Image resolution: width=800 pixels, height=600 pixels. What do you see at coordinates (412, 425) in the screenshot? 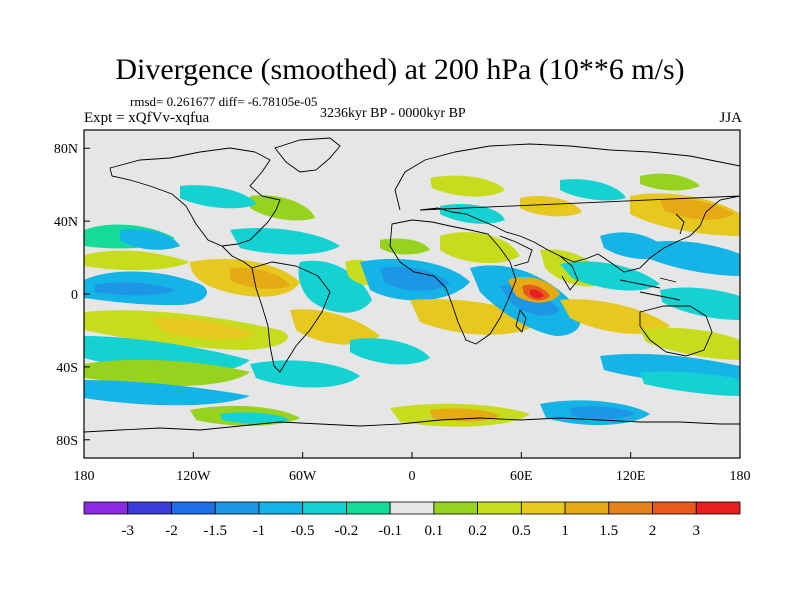
I see `coastline-antarctica` at bounding box center [412, 425].